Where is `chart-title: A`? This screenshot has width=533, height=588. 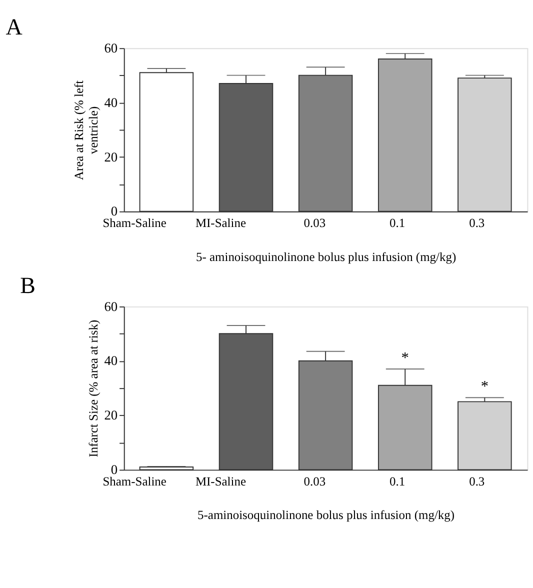 chart-title: A is located at coordinates (14, 27).